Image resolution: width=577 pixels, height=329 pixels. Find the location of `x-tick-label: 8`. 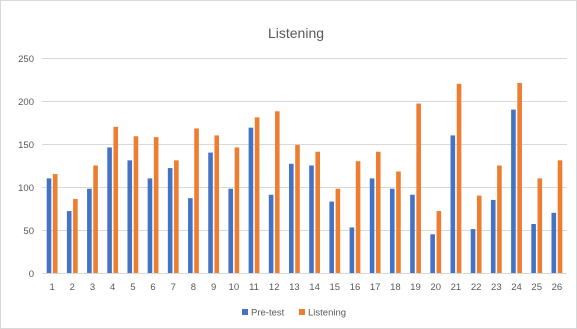

x-tick-label: 8 is located at coordinates (193, 287).